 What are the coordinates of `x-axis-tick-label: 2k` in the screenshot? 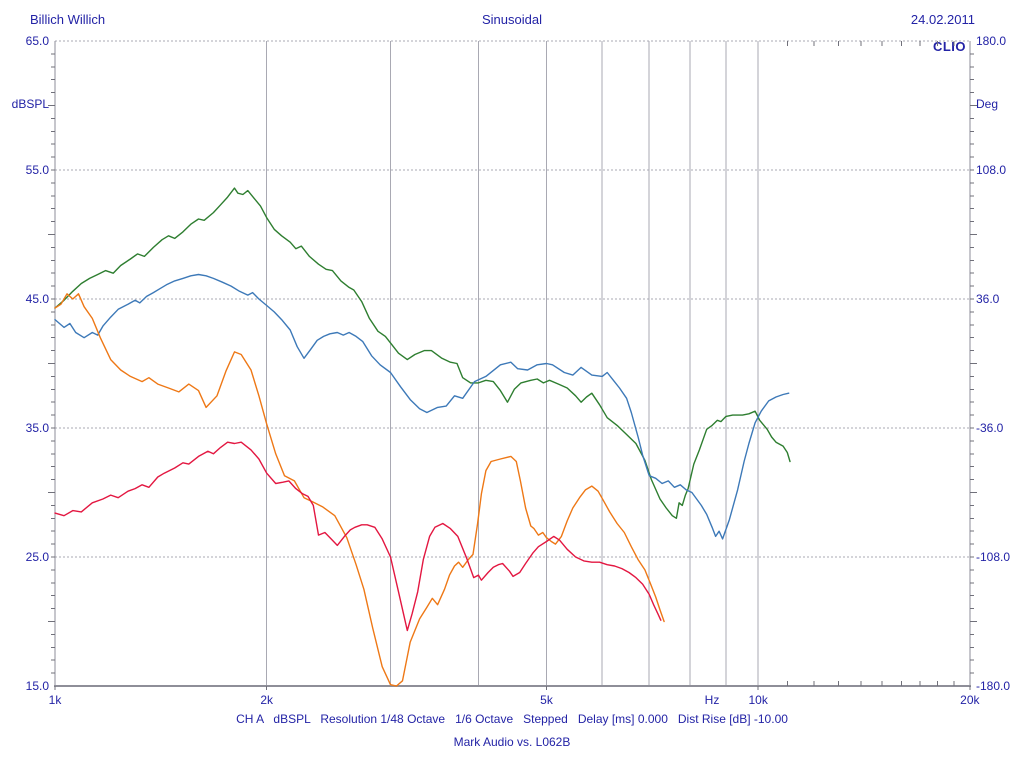 It's located at (267, 700).